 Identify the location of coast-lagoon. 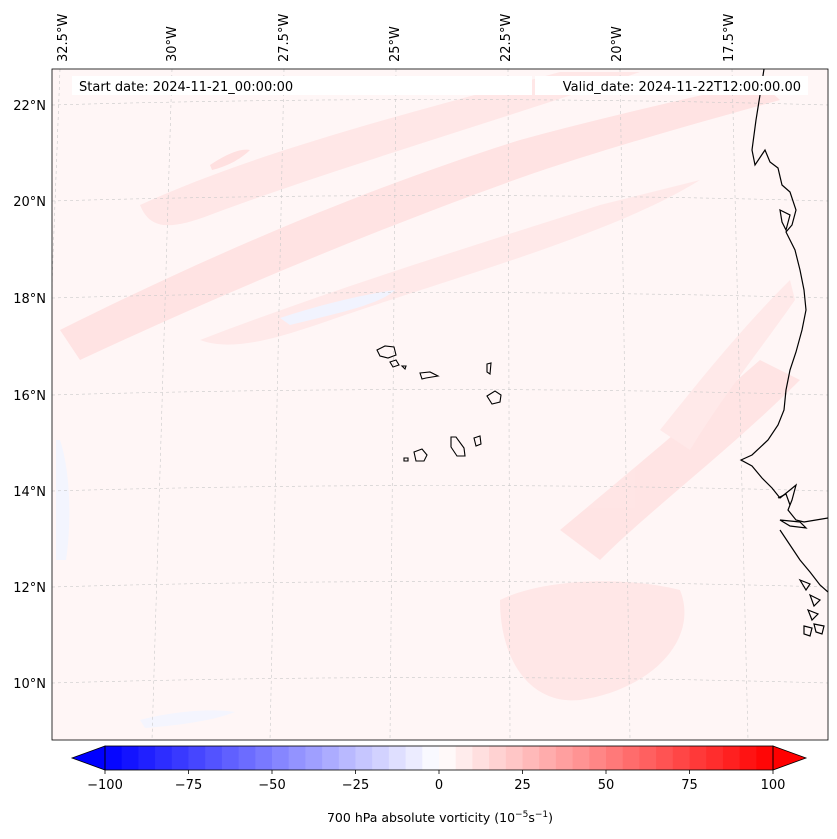
(785, 220).